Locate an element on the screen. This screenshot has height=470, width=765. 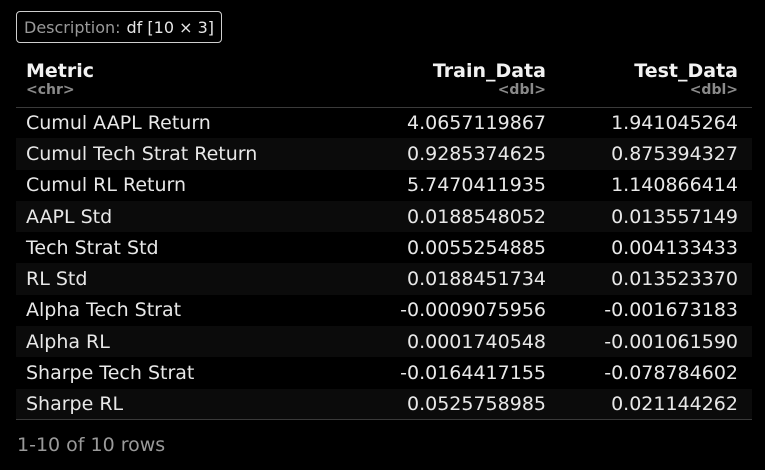
cell-test-data: 0.875394327 is located at coordinates (656, 154).